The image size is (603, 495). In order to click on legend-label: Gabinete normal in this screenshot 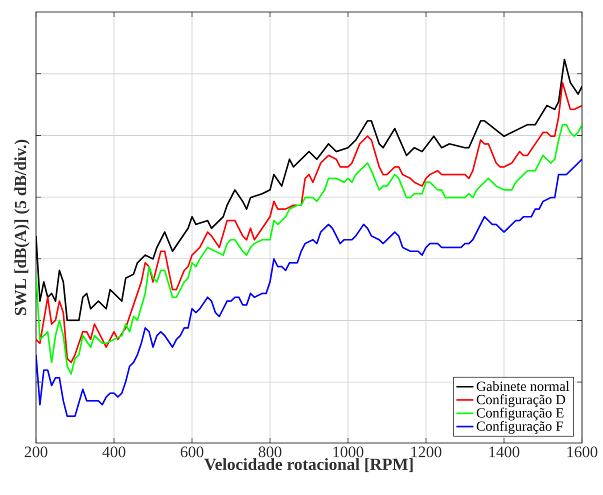, I will do `click(523, 386)`.